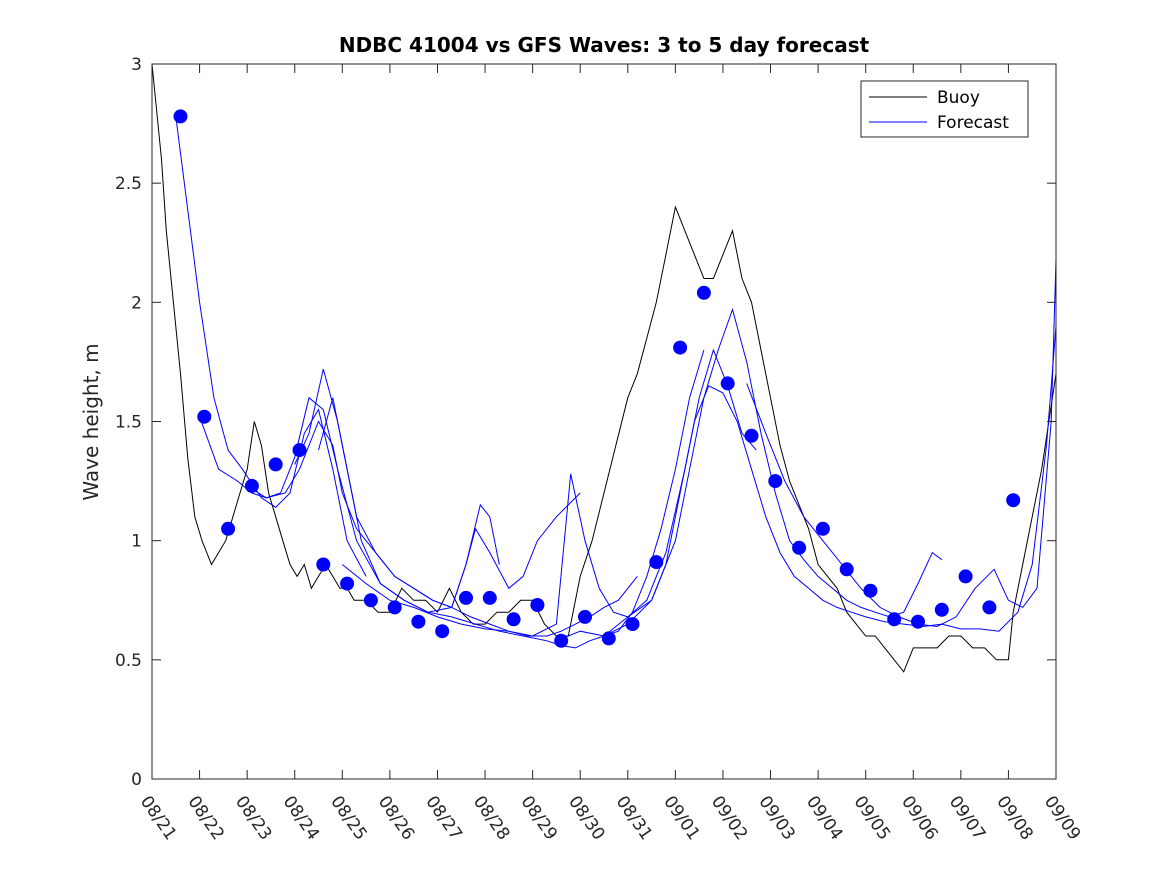 This screenshot has height=875, width=1167. I want to click on legend-box, so click(944, 109).